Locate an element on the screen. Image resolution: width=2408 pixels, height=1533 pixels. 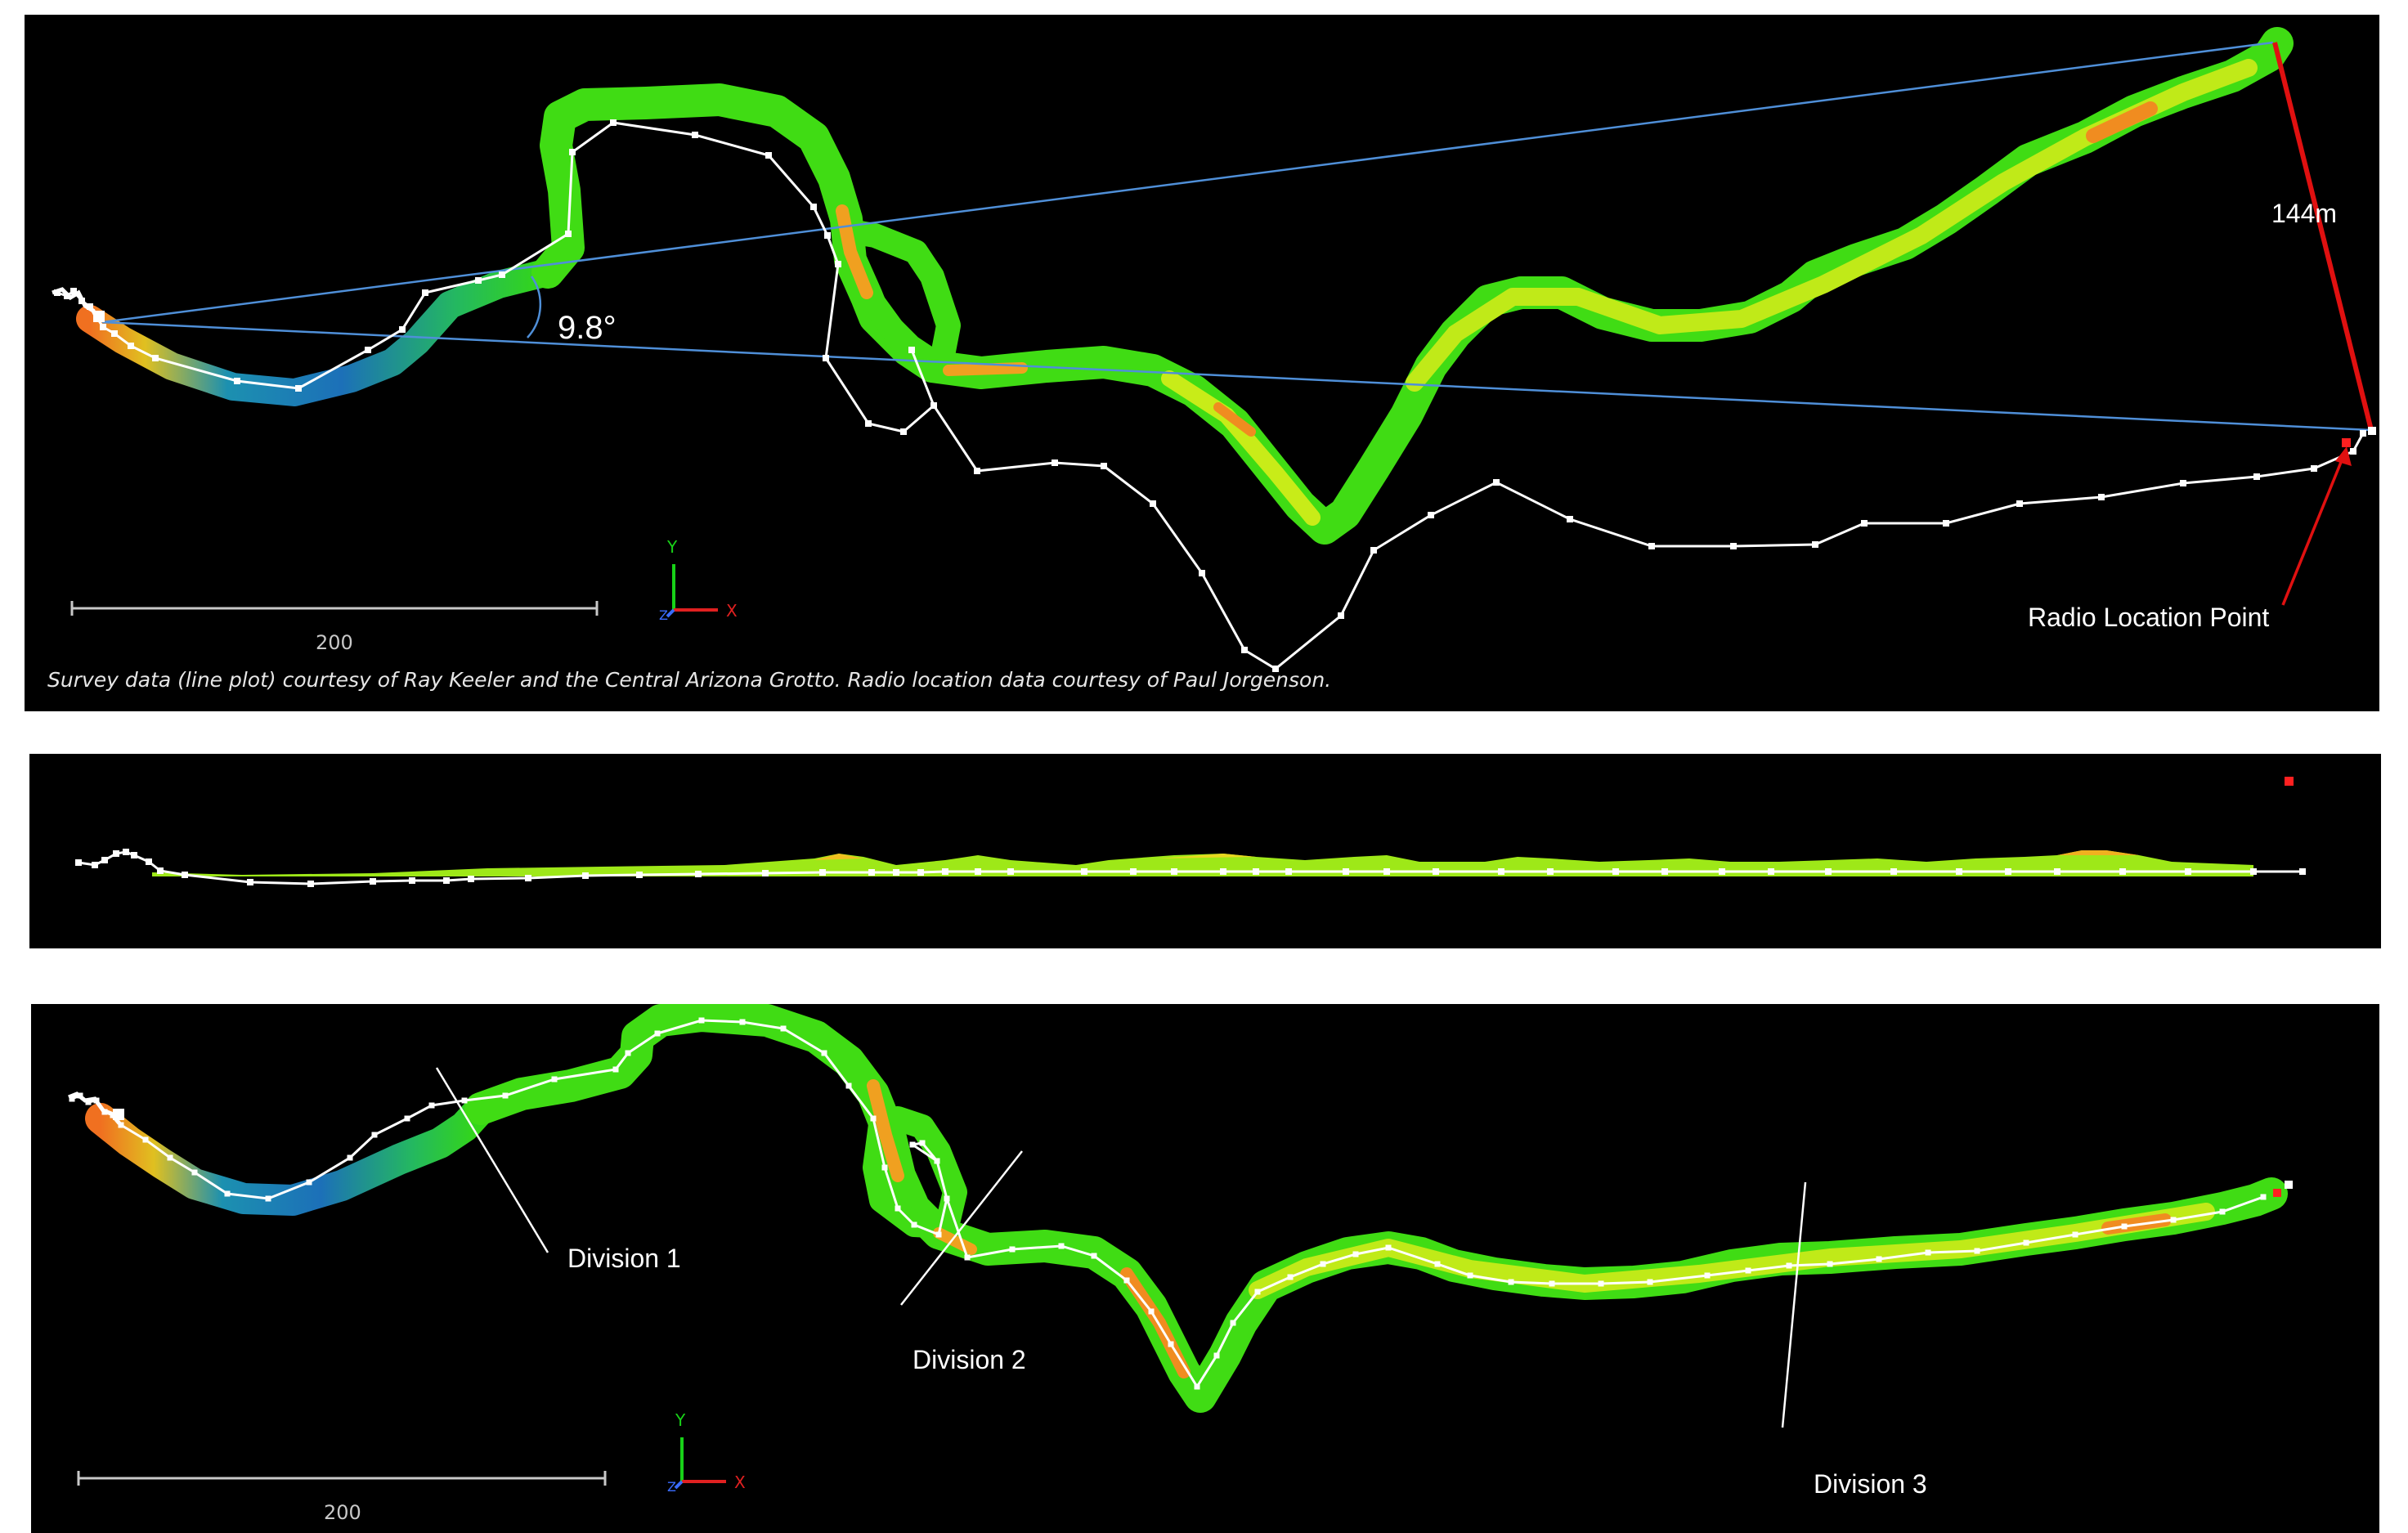
axis-y-label: Y is located at coordinates (672, 547).